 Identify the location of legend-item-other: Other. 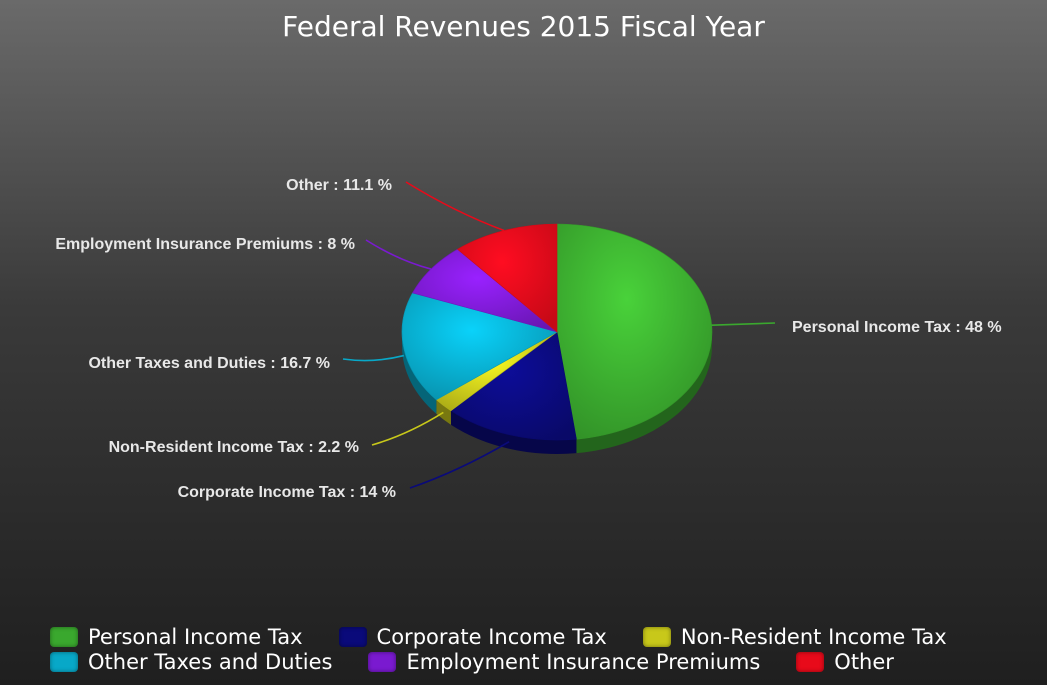
(845, 662).